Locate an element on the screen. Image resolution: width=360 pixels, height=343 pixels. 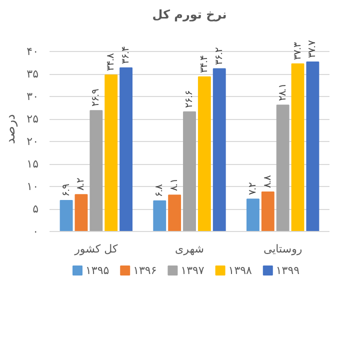
data-label: ۳۴.۴ is located at coordinates (204, 64).